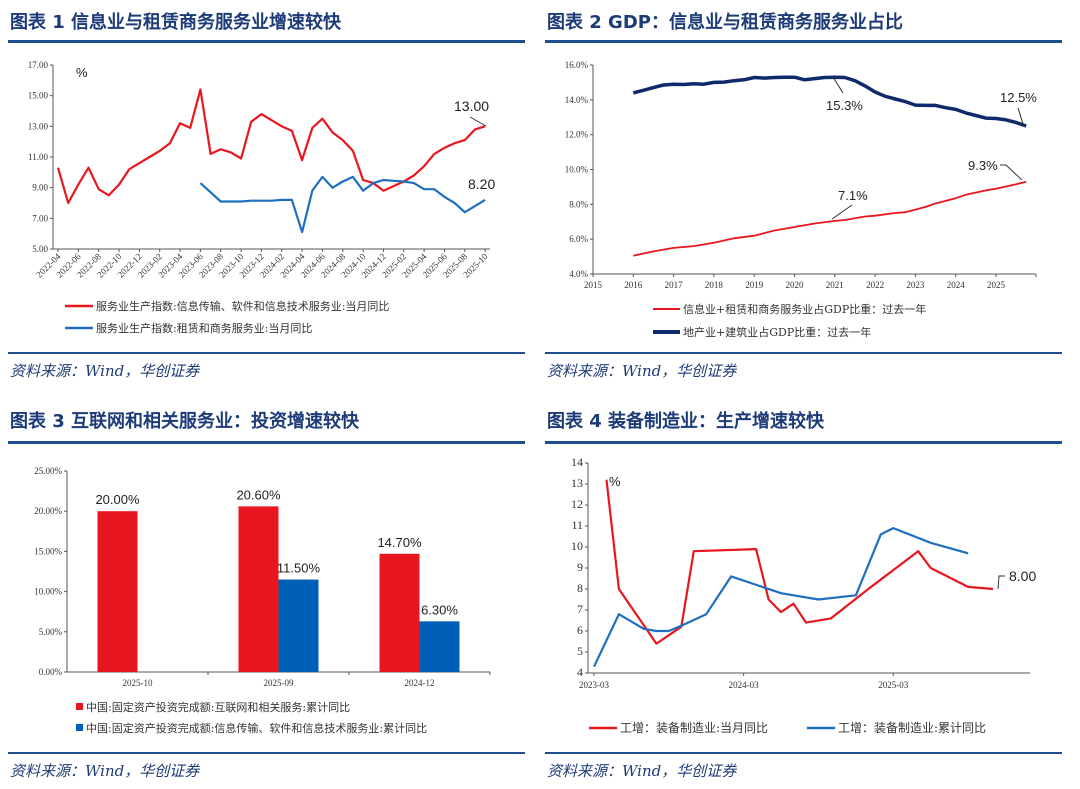 The width and height of the screenshot is (1080, 789). Describe the element at coordinates (38, 157) in the screenshot. I see `y-tick-label: 11.00` at that location.